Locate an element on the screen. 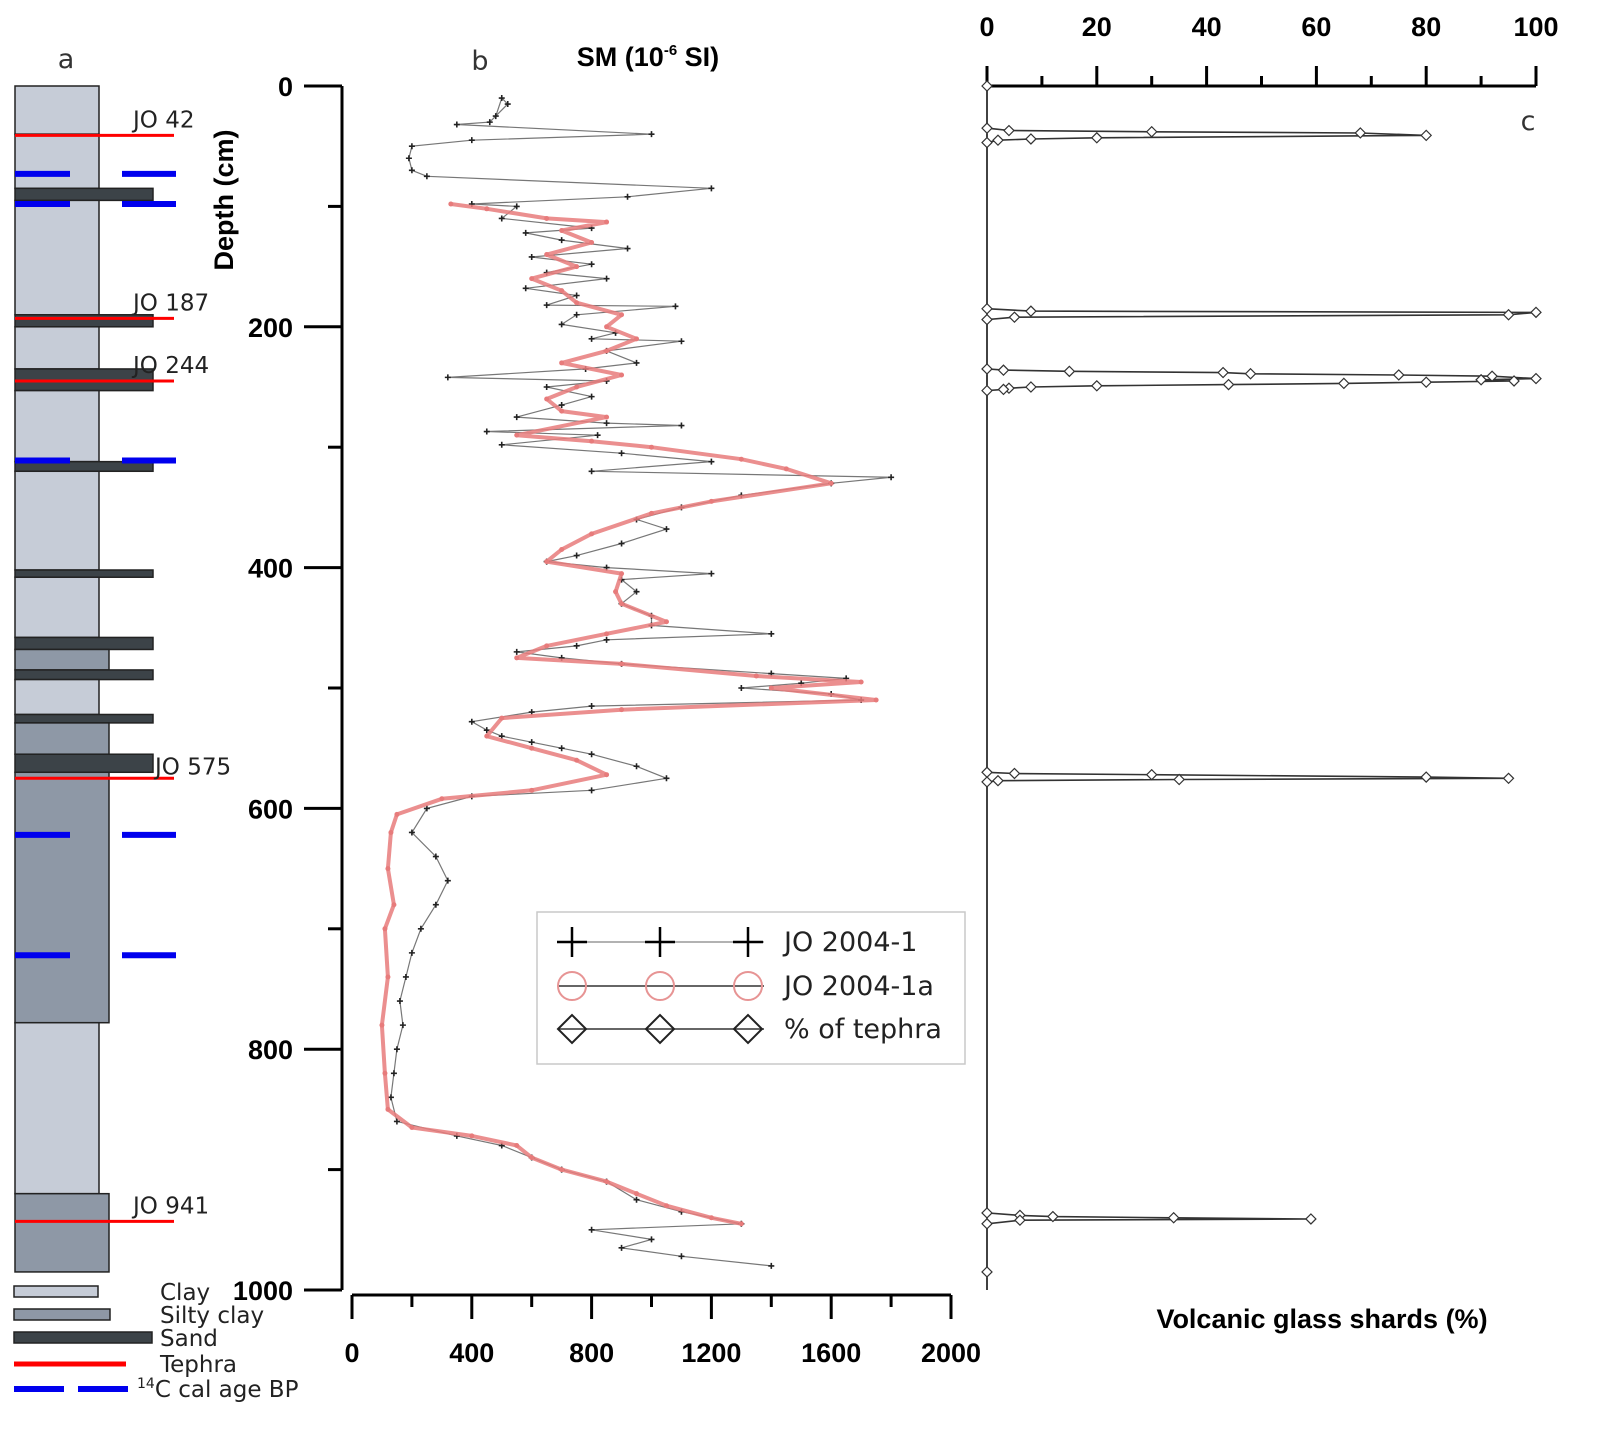 This screenshot has height=1442, width=1610. x-axis-label-c: Volcanic glass shards (%) is located at coordinates (1321, 1319).